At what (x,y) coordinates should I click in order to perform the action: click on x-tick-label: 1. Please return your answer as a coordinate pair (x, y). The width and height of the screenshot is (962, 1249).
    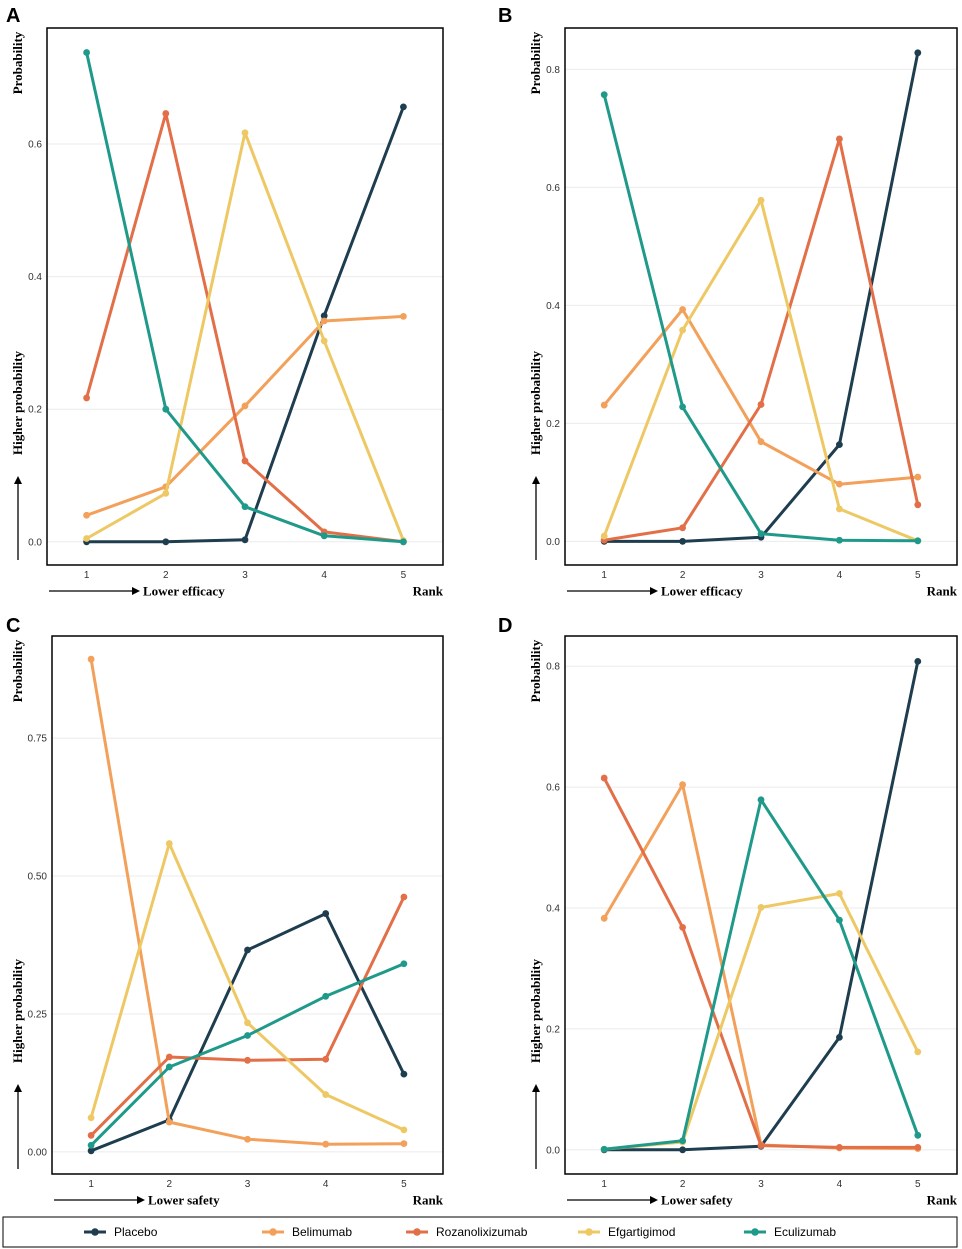
    Looking at the image, I should click on (604, 575).